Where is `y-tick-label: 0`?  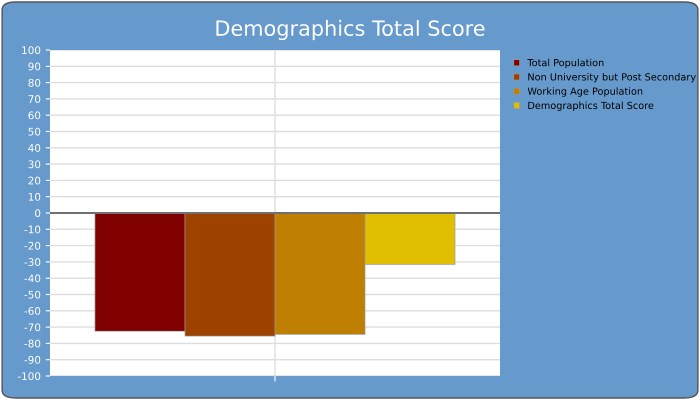
y-tick-label: 0 is located at coordinates (37, 213).